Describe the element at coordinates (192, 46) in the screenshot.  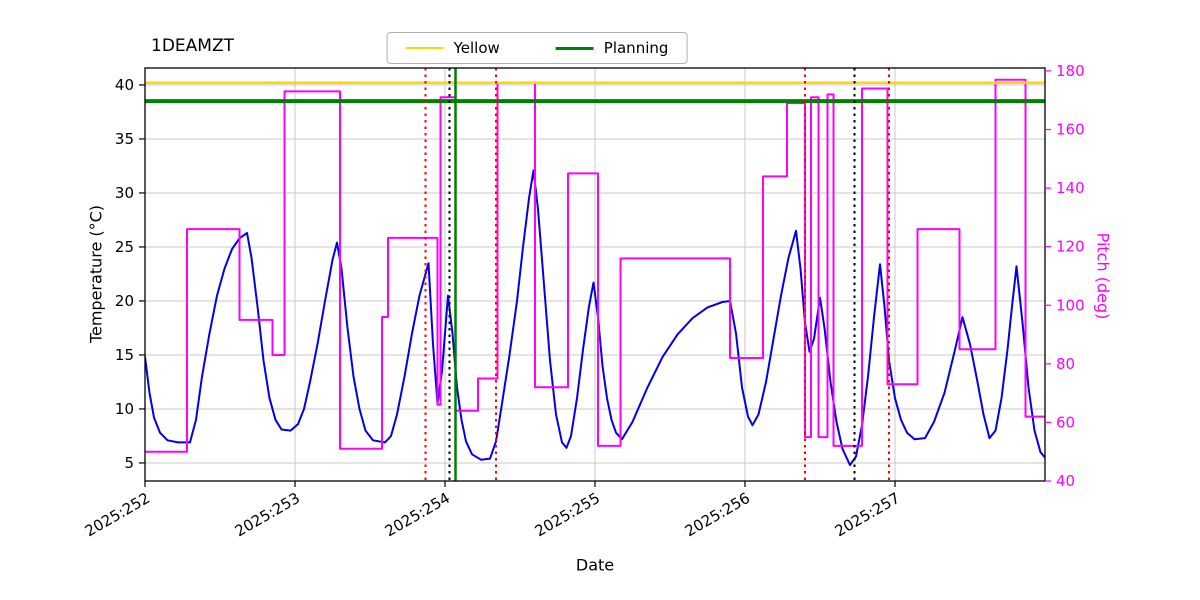
I see `chart-title: 1DEAMZT` at that location.